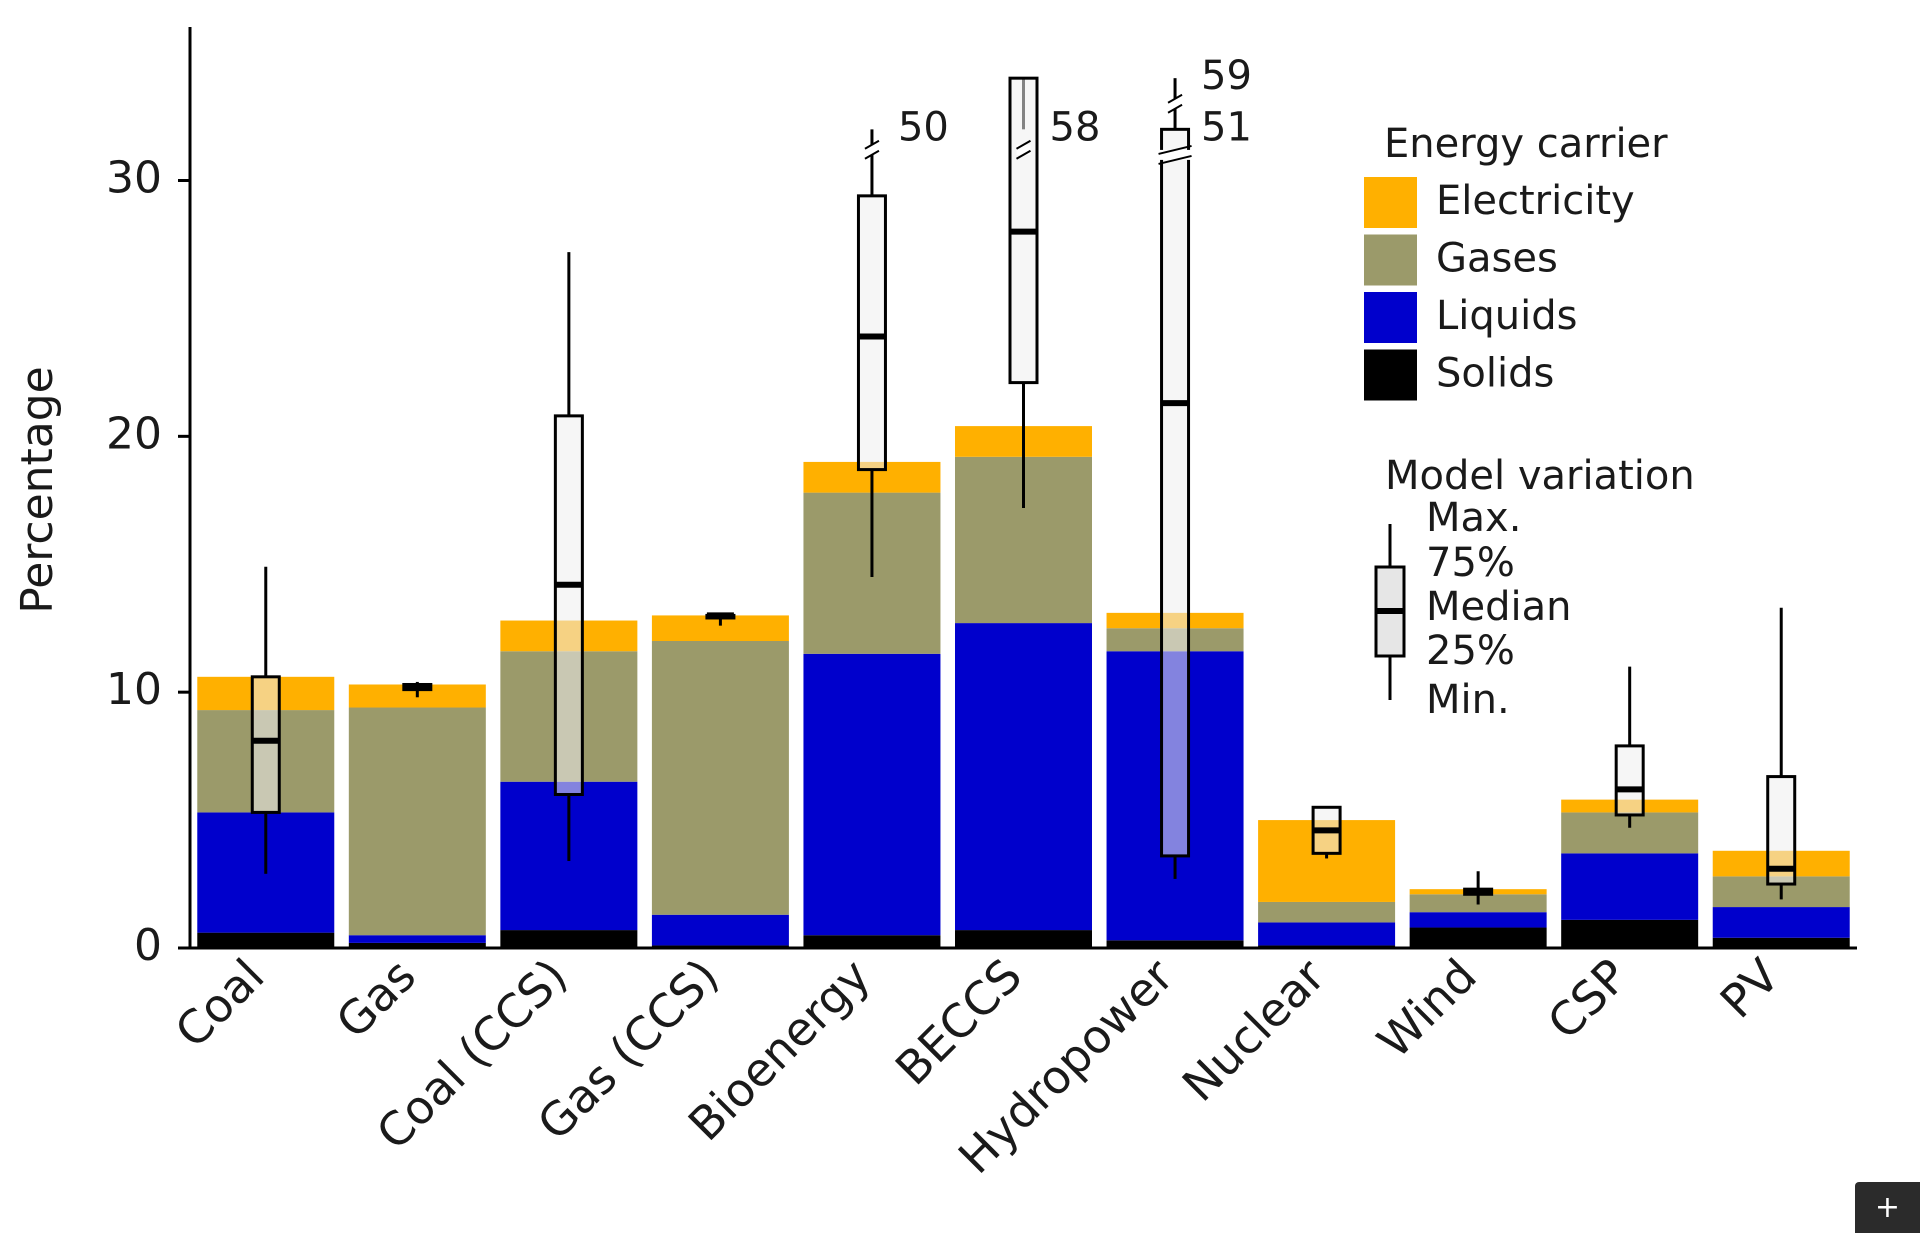 This screenshot has height=1233, width=1920. I want to click on box-legend-label: Max., so click(1473, 518).